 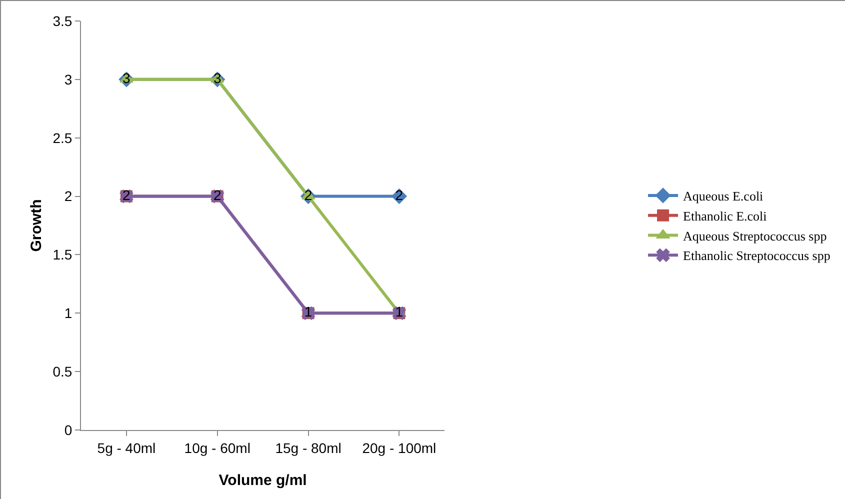 What do you see at coordinates (399, 448) in the screenshot?
I see `x-tick-label: 20g - 100ml` at bounding box center [399, 448].